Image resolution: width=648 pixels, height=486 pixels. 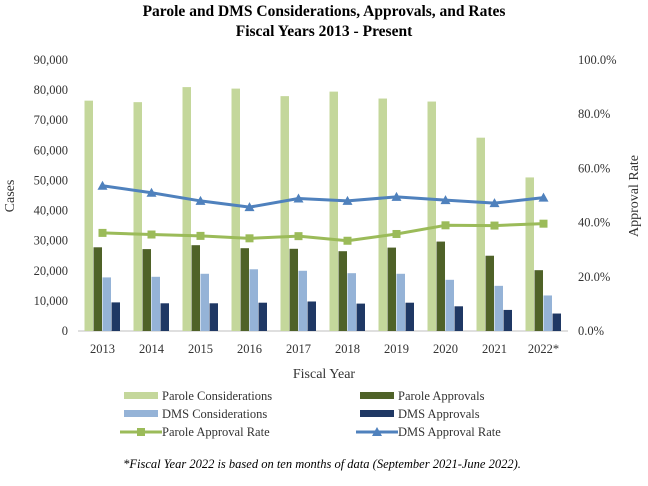 I want to click on y-tick-label: 80,000, so click(x=51, y=90).